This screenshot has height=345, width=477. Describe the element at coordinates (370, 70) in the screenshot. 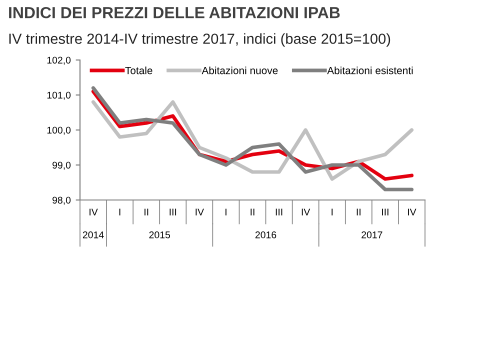

I see `legend-label: Abitazioni esistenti` at that location.